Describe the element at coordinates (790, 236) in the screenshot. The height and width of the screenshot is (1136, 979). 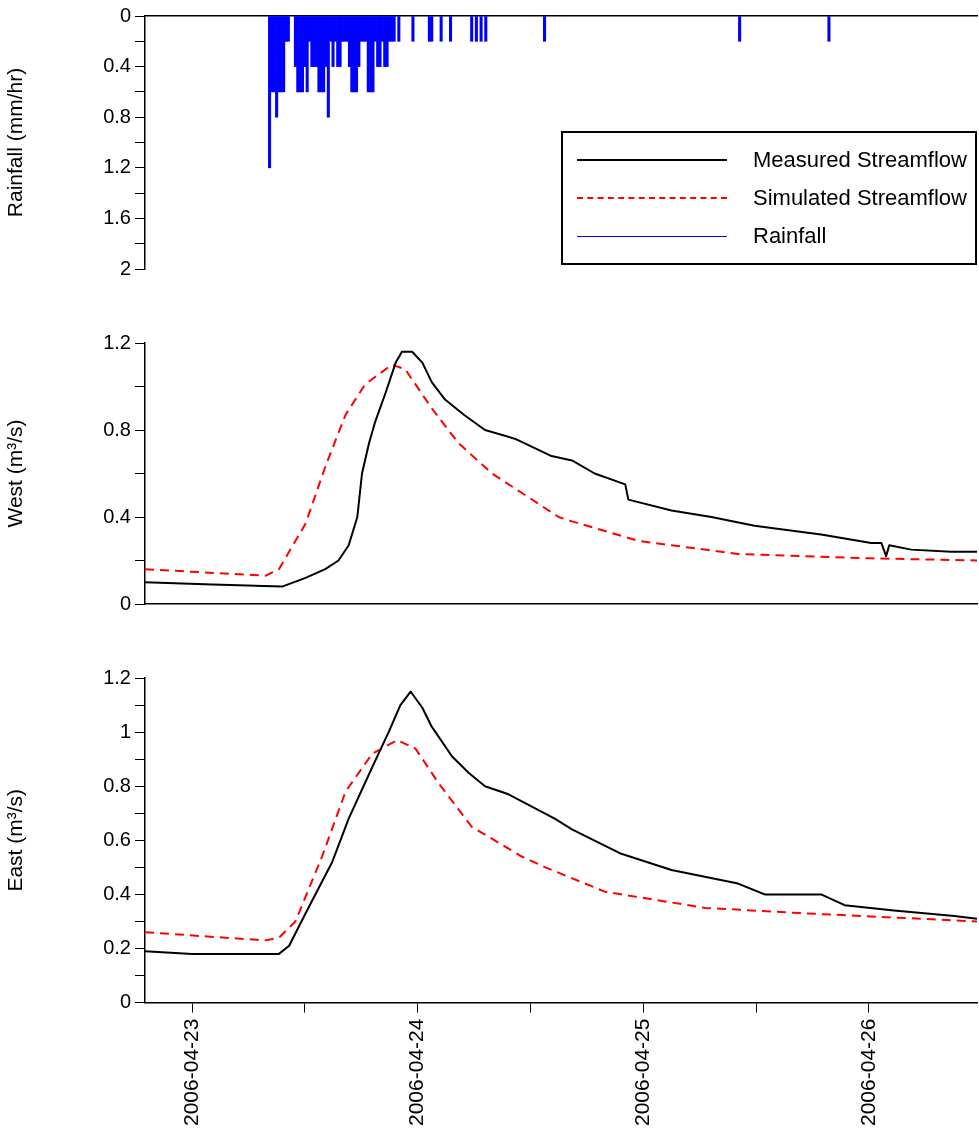
I see `text: Rainfall` at that location.